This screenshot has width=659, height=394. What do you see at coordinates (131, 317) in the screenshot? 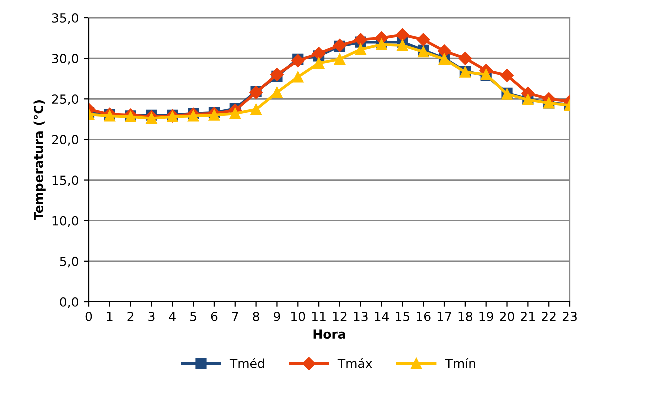
I see `x-tick-label: 2` at bounding box center [131, 317].